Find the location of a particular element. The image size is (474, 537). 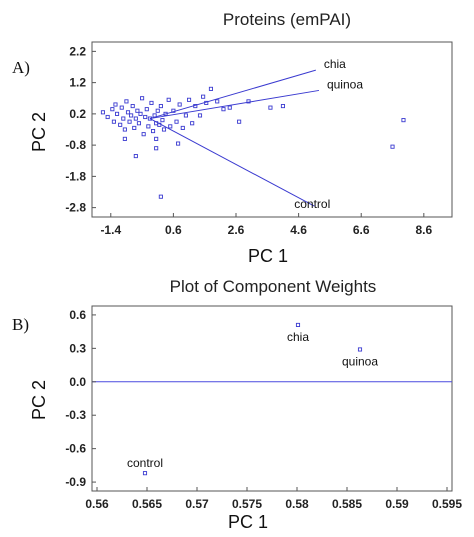

panel-b-x-tick-label: 0.57 is located at coordinates (197, 504).